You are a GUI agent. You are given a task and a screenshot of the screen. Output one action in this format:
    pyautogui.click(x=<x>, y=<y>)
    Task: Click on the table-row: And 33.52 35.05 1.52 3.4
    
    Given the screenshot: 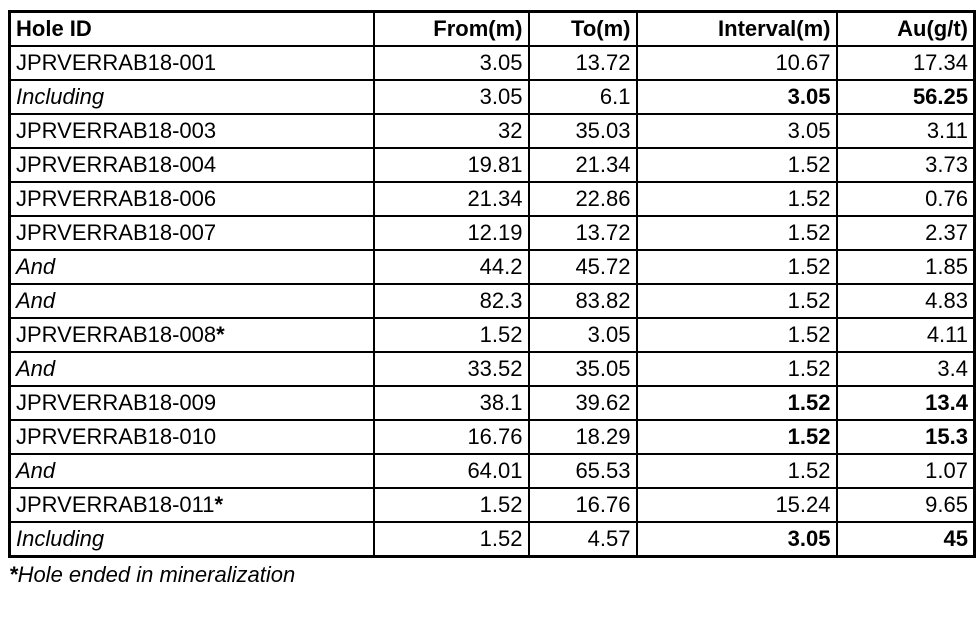 What is the action you would take?
    pyautogui.click(x=492, y=369)
    